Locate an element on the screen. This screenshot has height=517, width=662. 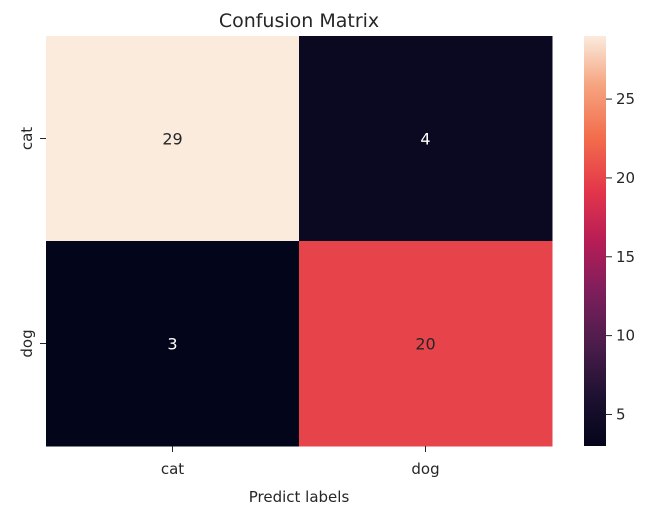
x-axis-label: Predict labels is located at coordinates (299, 497).